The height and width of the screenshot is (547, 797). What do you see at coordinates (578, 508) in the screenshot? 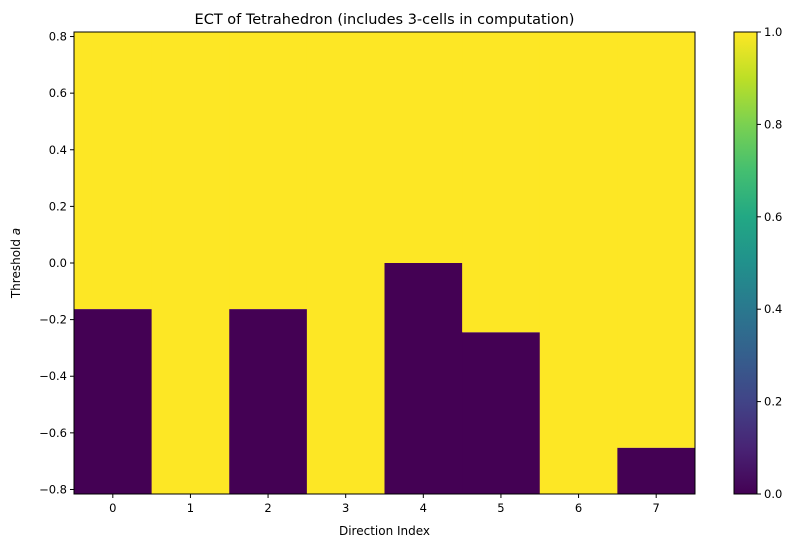
I see `x-tick-label: 6` at bounding box center [578, 508].